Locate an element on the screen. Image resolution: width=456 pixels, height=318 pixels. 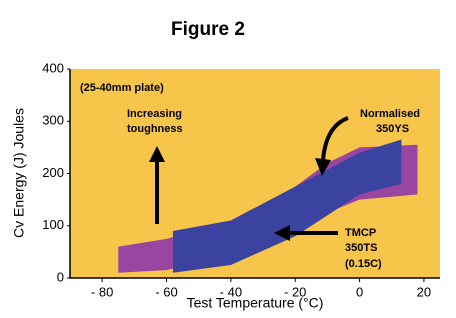
annotation: 350YS is located at coordinates (392, 129).